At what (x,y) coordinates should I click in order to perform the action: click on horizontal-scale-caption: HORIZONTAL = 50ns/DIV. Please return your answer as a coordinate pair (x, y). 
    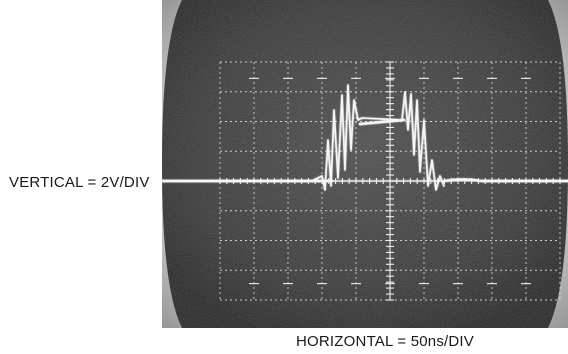
    Looking at the image, I should click on (385, 341).